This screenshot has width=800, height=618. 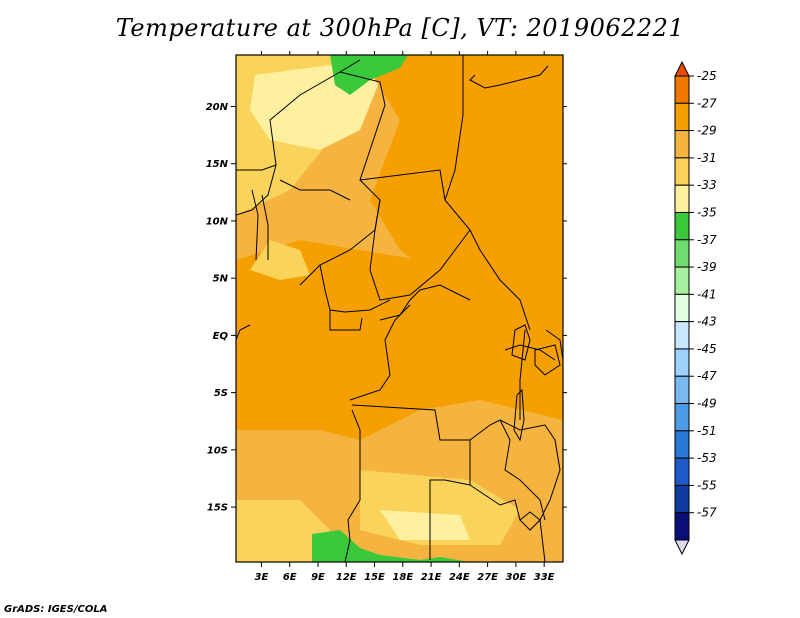 I want to click on colorbar-label: -55, so click(x=707, y=485).